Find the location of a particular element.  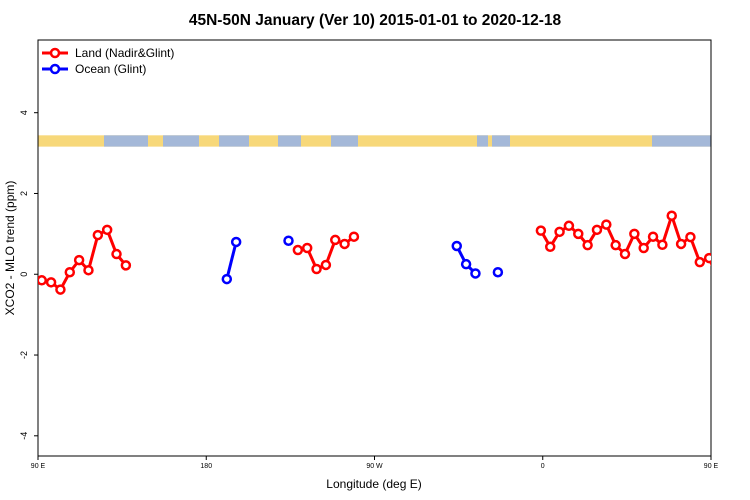

x-tick-label: 180 is located at coordinates (206, 466).